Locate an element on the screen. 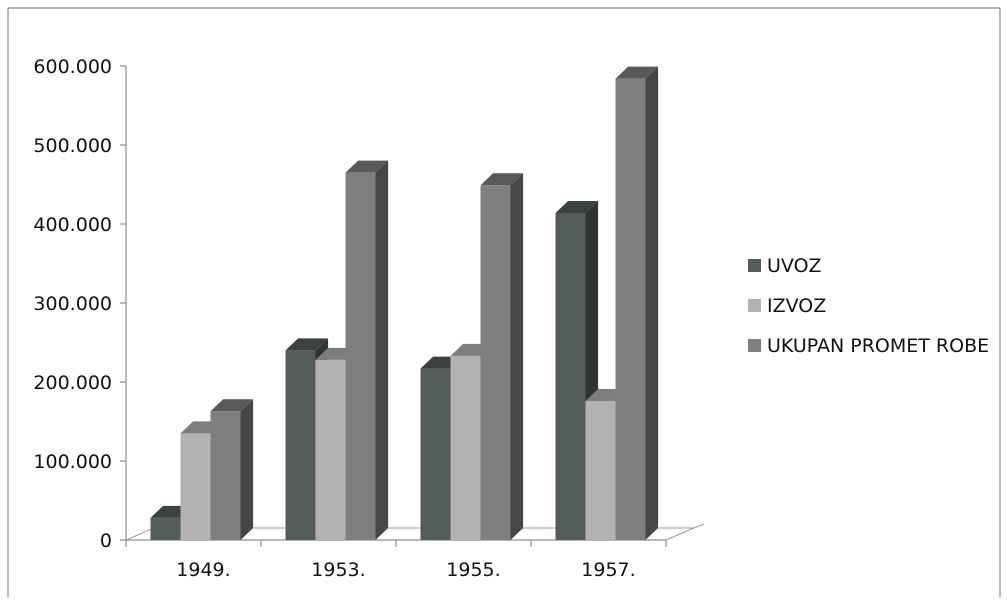 The width and height of the screenshot is (1007, 602). x-tick-label: 1949. is located at coordinates (203, 570).